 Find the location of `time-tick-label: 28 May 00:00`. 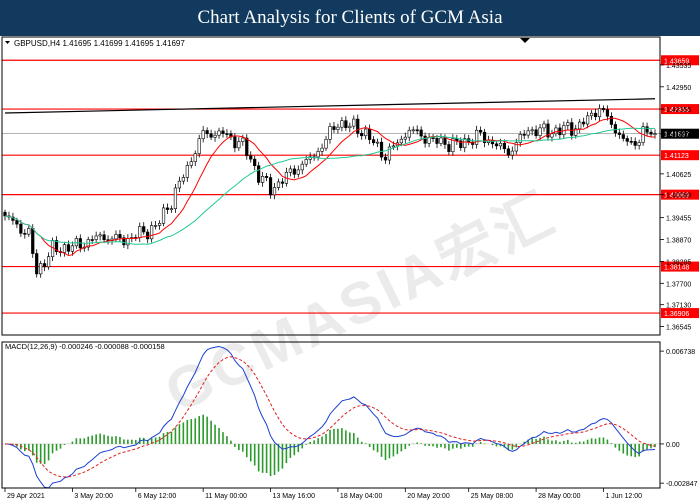

time-tick-label: 28 May 00:00 is located at coordinates (559, 496).